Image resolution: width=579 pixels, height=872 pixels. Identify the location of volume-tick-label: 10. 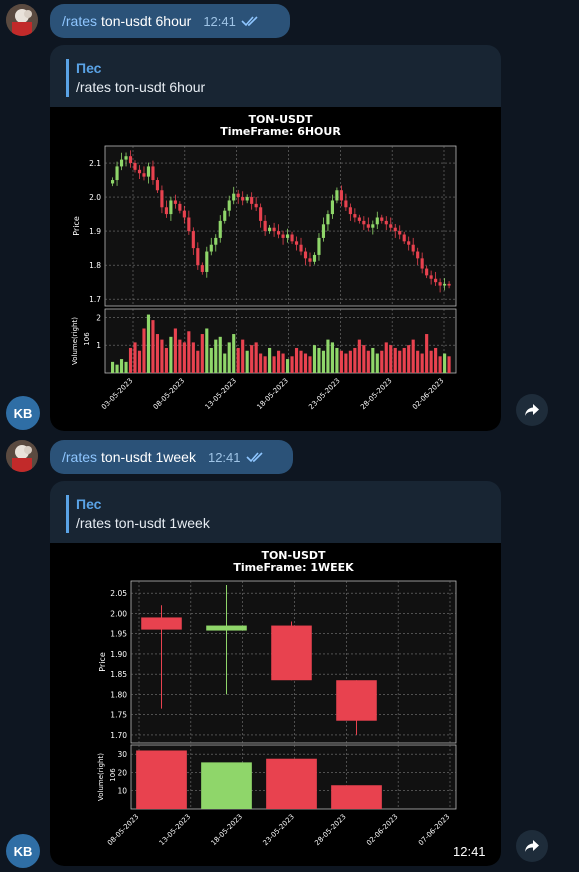
(122, 791).